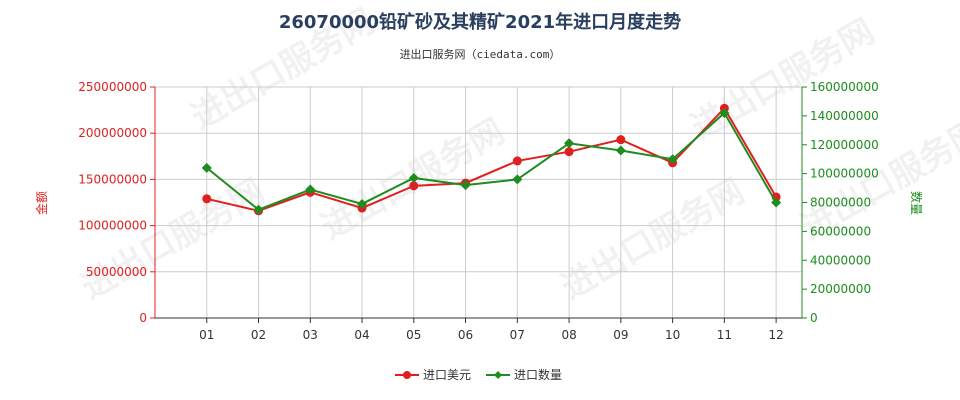 The image size is (960, 400). What do you see at coordinates (447, 375) in the screenshot?
I see `legend-label: 进口美元` at bounding box center [447, 375].